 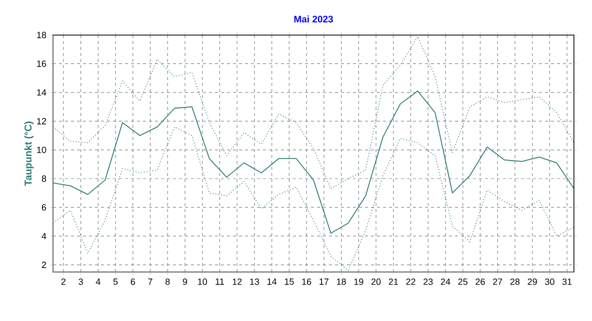 I want to click on x-tick-label: 3, so click(x=80, y=281).